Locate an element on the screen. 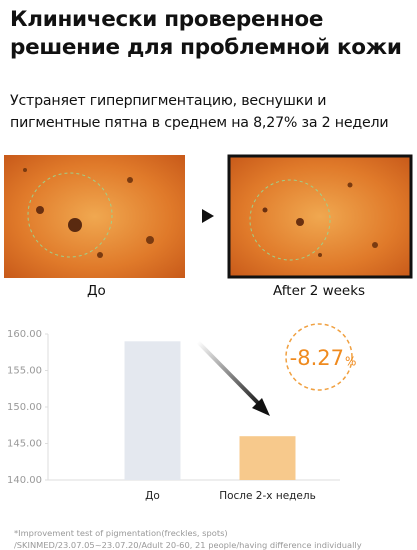 The width and height of the screenshot is (417, 550). y-tick-label: 140.00 is located at coordinates (24, 480).